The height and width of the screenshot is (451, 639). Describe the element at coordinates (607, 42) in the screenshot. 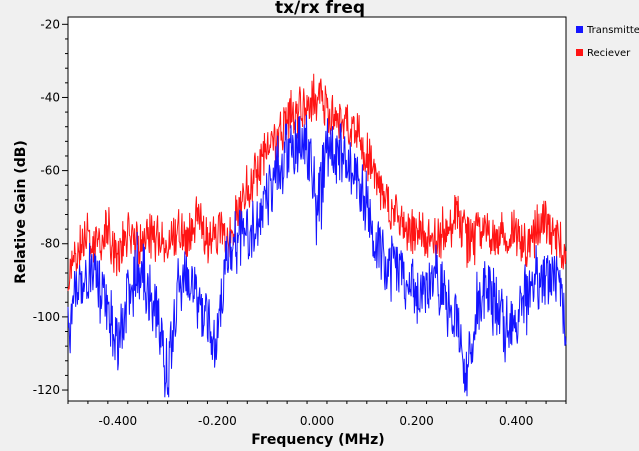

I see `legend: Transmitter Reciever` at that location.